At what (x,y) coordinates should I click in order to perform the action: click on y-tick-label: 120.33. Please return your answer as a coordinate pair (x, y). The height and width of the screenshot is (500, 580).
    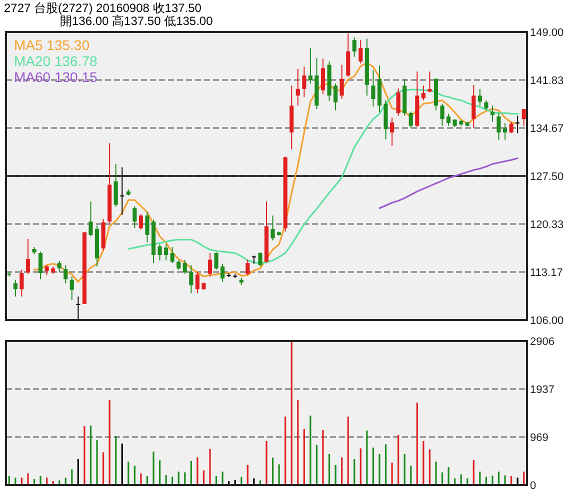
    Looking at the image, I should click on (547, 225).